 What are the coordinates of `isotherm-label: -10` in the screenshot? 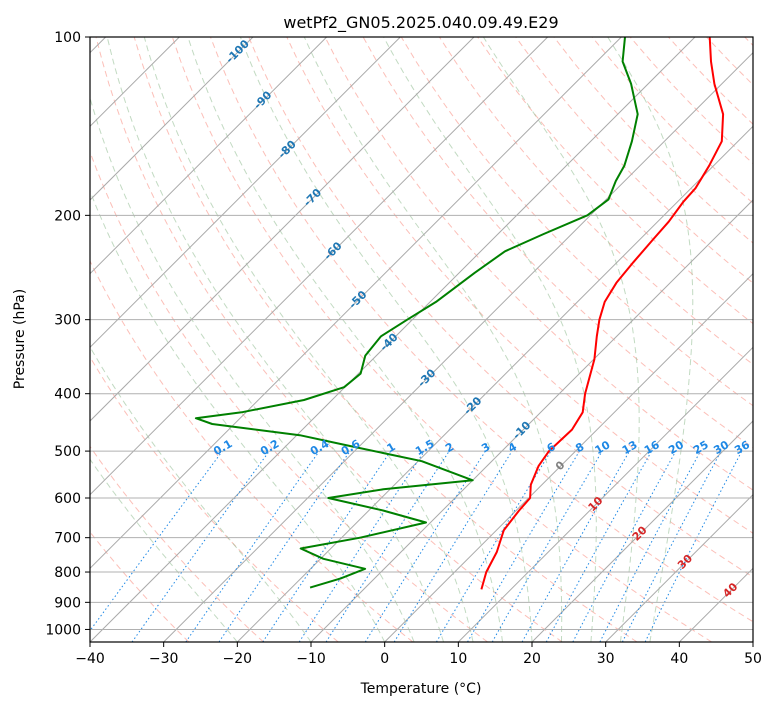 It's located at (521, 430).